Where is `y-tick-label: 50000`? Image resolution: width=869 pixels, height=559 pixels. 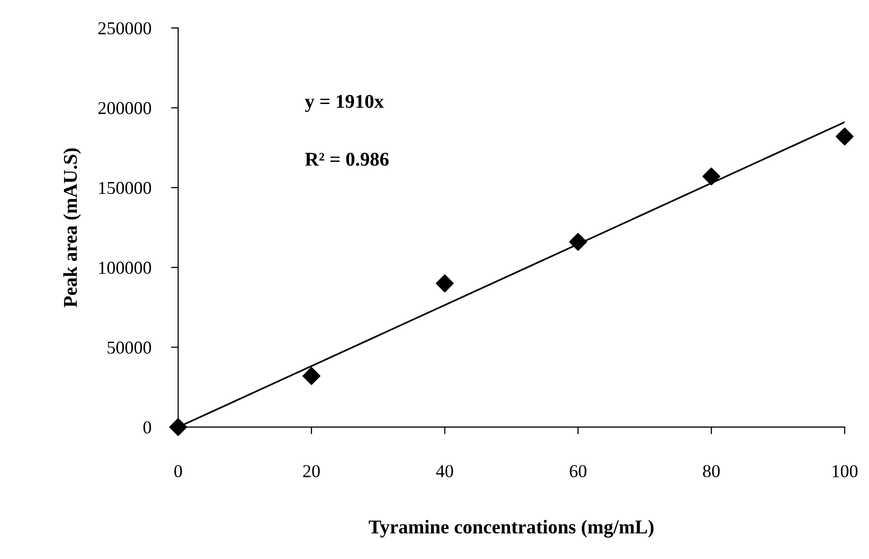
y-tick-label: 50000 is located at coordinates (130, 348).